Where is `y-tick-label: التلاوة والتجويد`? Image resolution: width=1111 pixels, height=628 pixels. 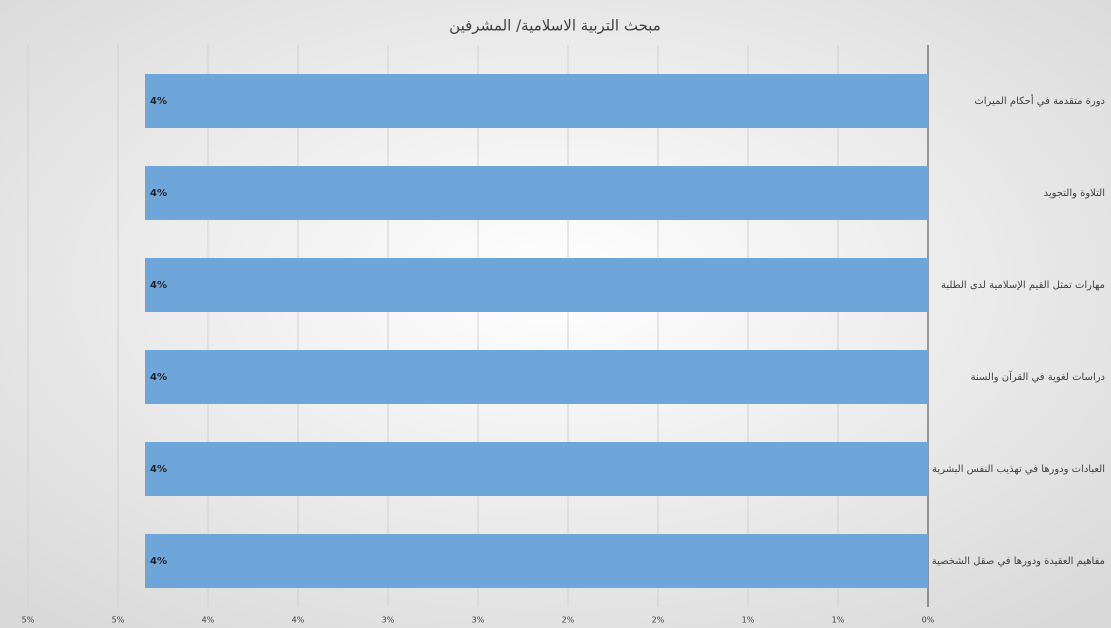
y-tick-label: التلاوة والتجويد is located at coordinates (1074, 193).